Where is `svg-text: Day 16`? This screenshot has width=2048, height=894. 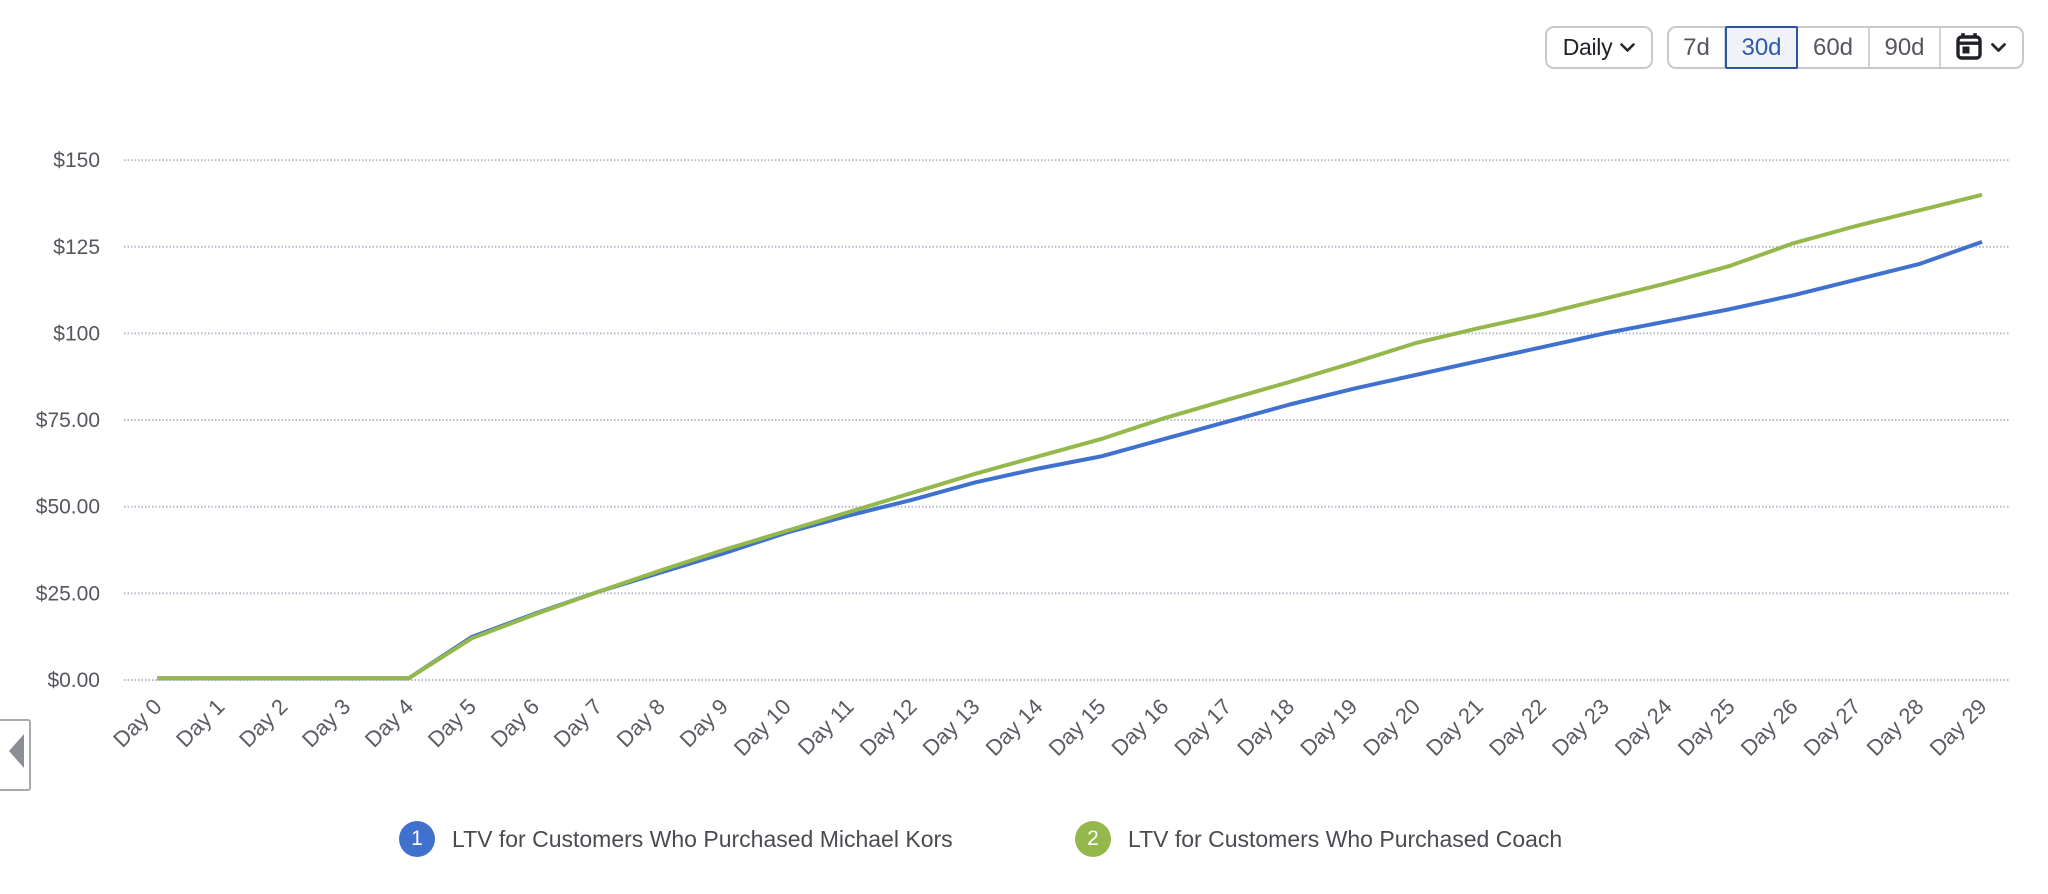 svg-text: Day 16 is located at coordinates (1139, 727).